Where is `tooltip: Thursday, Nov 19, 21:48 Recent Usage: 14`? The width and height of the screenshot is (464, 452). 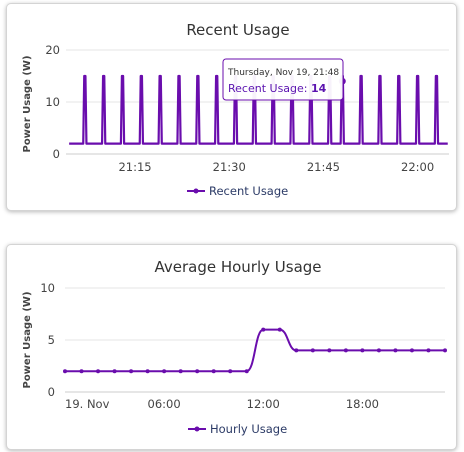 tooltip: Thursday, Nov 19, 21:48 Recent Usage: 14 is located at coordinates (283, 79).